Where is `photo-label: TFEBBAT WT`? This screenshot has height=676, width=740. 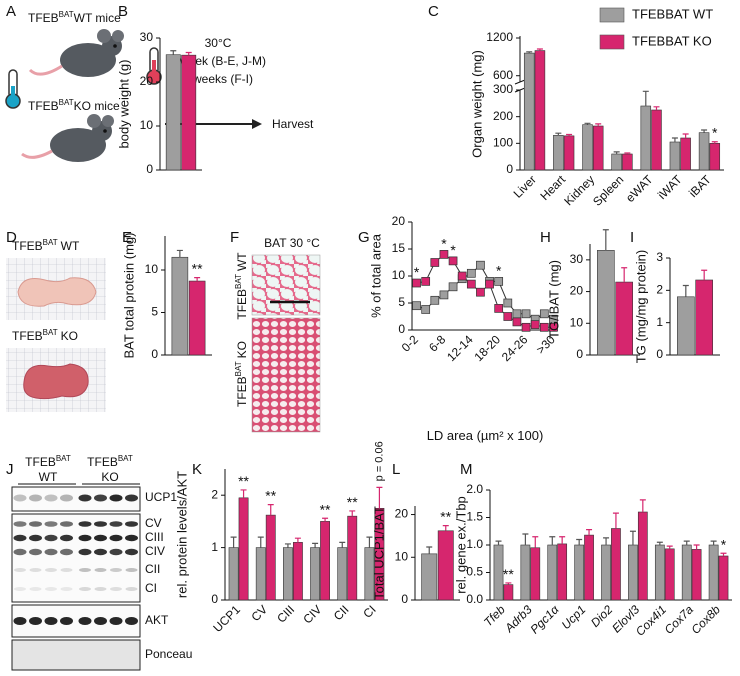
photo-label: TFEBBAT WT is located at coordinates (46, 245).